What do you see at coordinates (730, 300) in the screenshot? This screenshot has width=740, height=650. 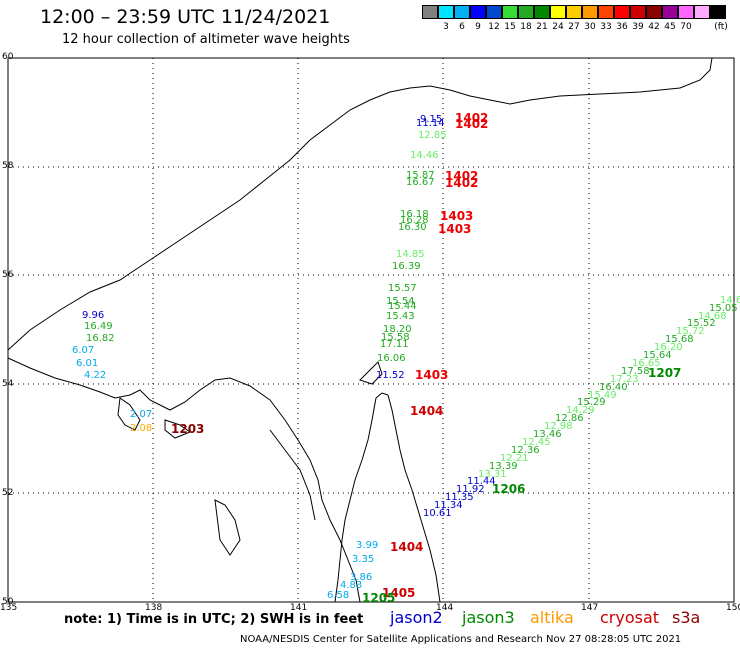 I see `wave-height-value: 14.6` at bounding box center [730, 300].